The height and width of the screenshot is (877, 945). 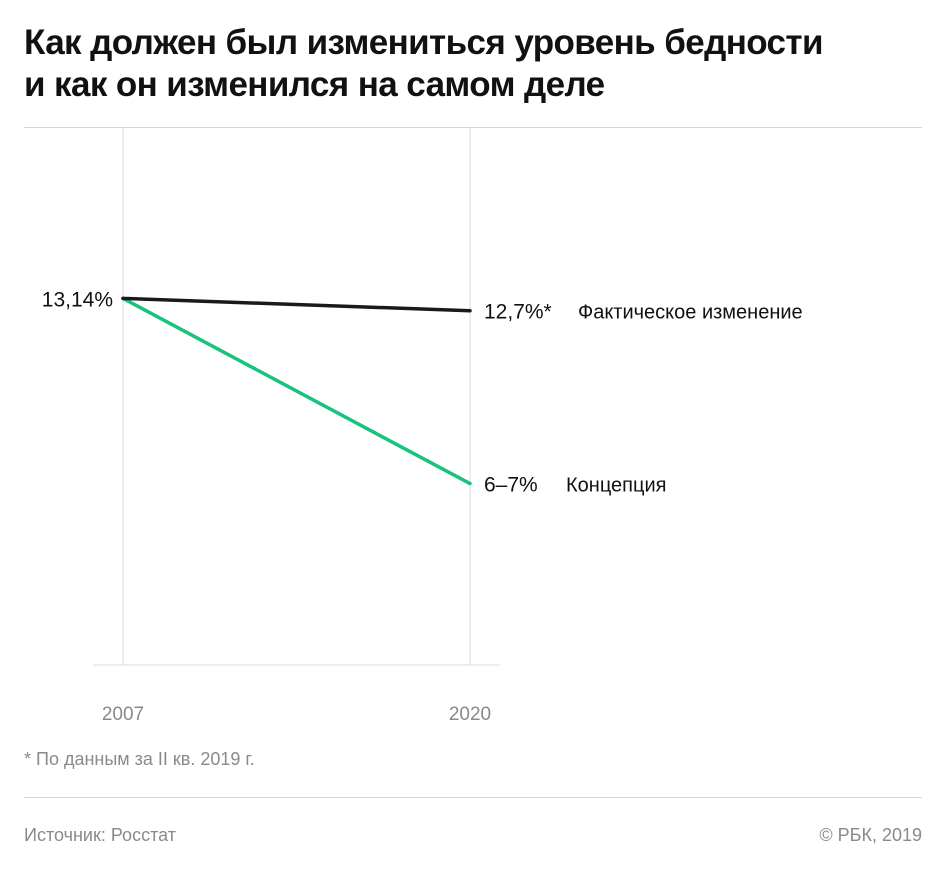 What do you see at coordinates (470, 714) in the screenshot?
I see `x-tick-label-2020: 2020` at bounding box center [470, 714].